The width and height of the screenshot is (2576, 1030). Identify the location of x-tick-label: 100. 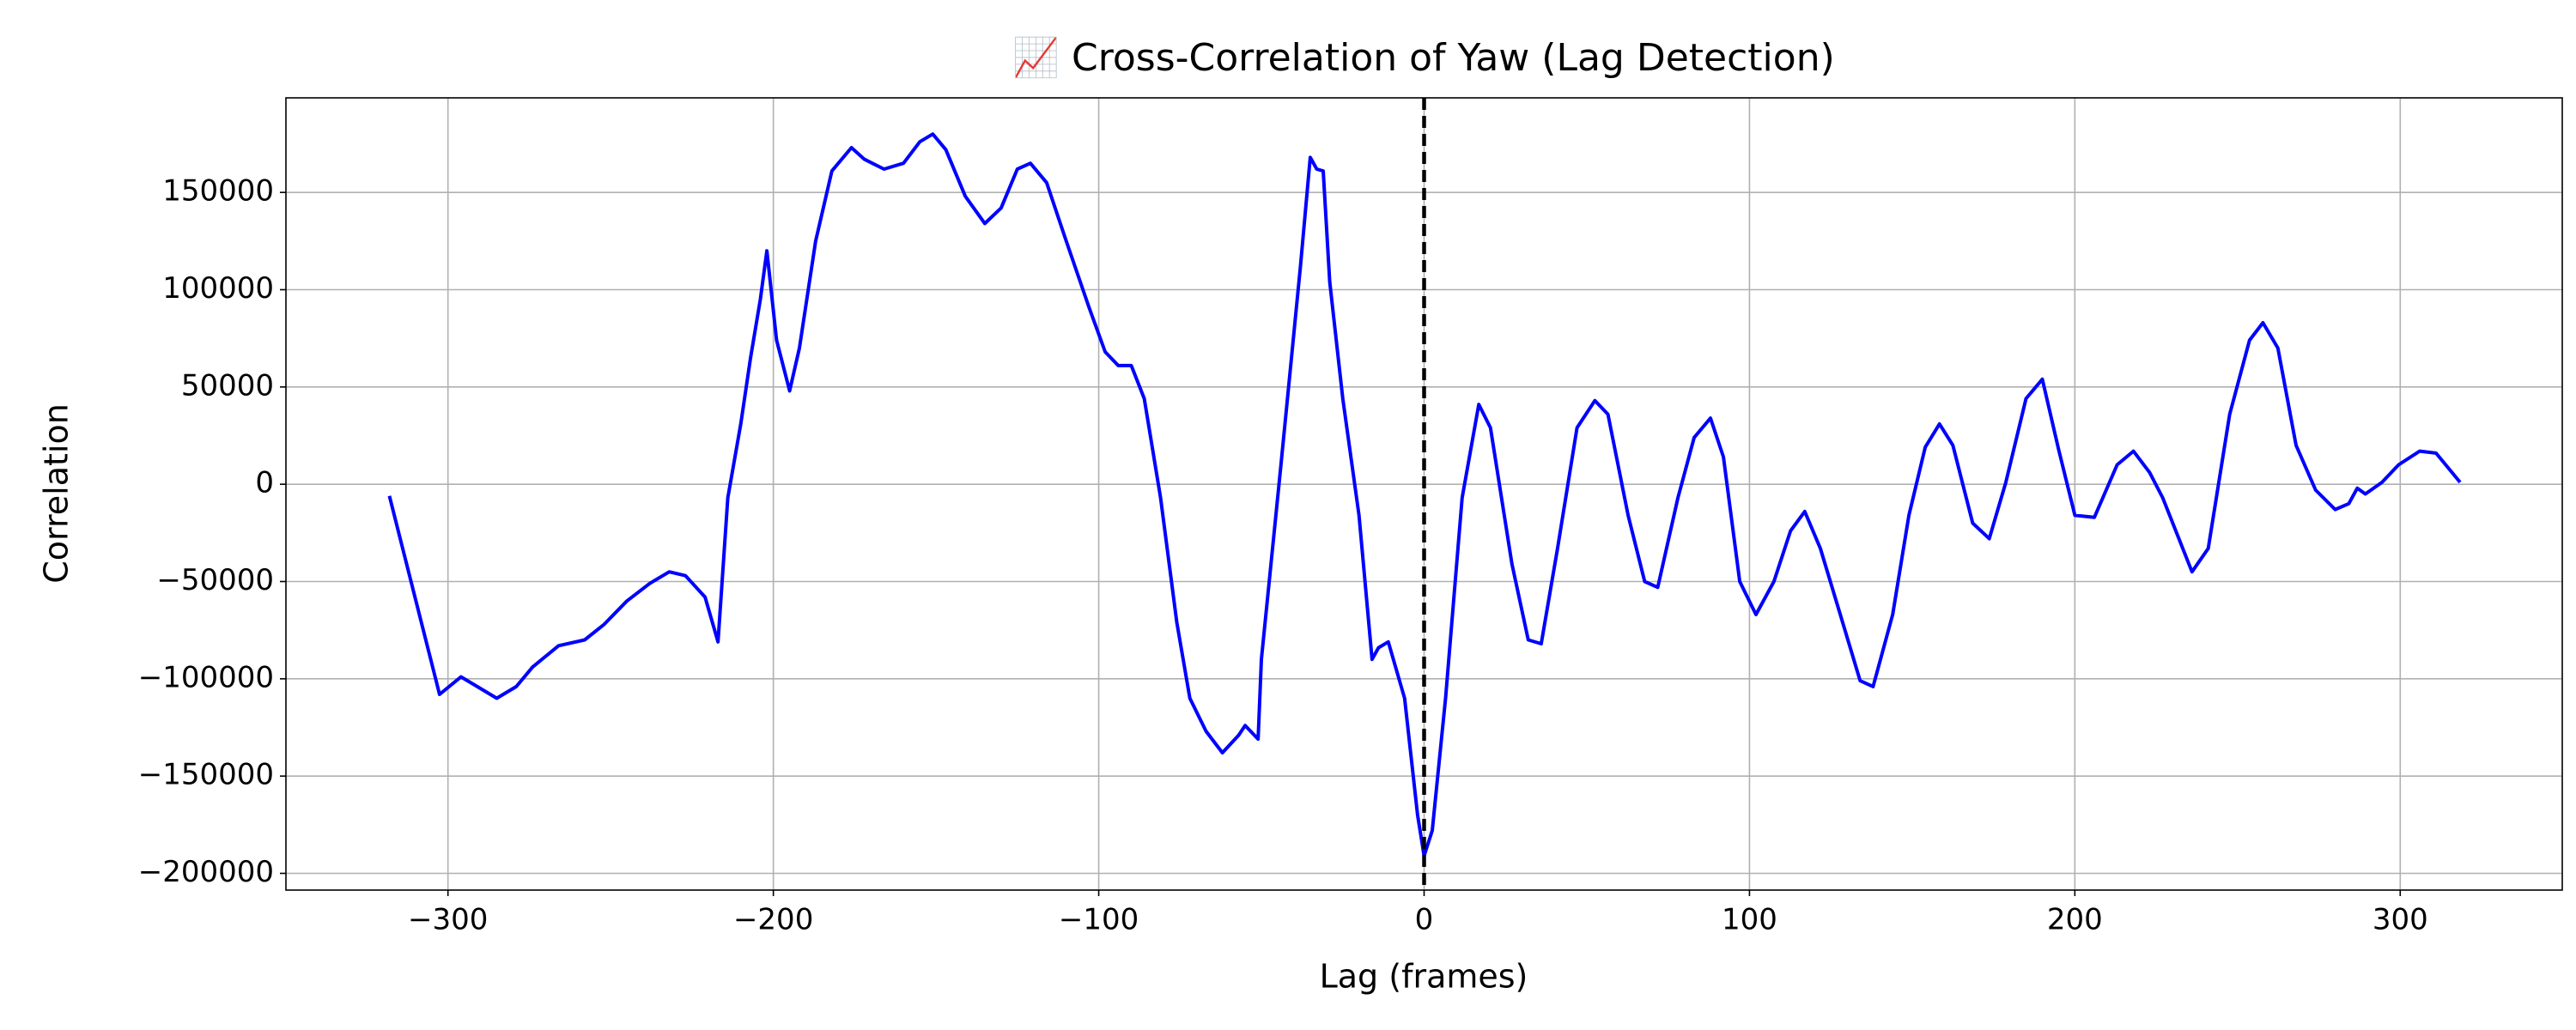
(1749, 920).